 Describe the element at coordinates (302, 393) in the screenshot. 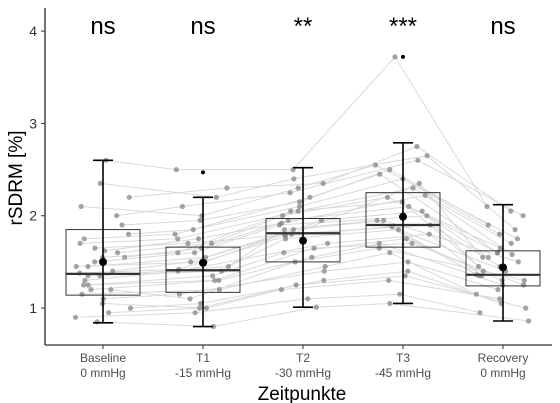

I see `x-axis-title: Zeitpunkte` at that location.